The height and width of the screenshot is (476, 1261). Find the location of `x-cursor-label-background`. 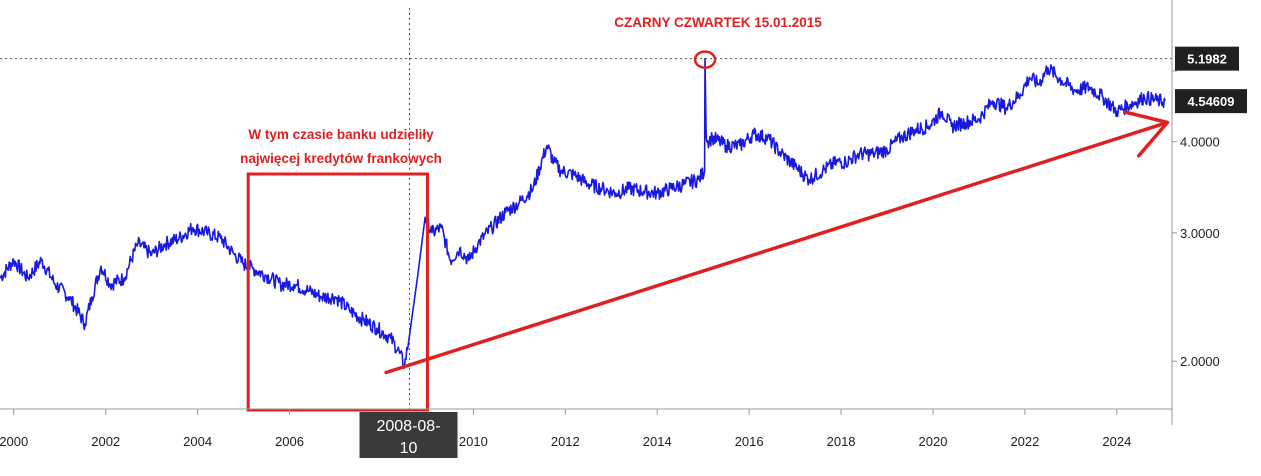

x-cursor-label-background is located at coordinates (408, 435).